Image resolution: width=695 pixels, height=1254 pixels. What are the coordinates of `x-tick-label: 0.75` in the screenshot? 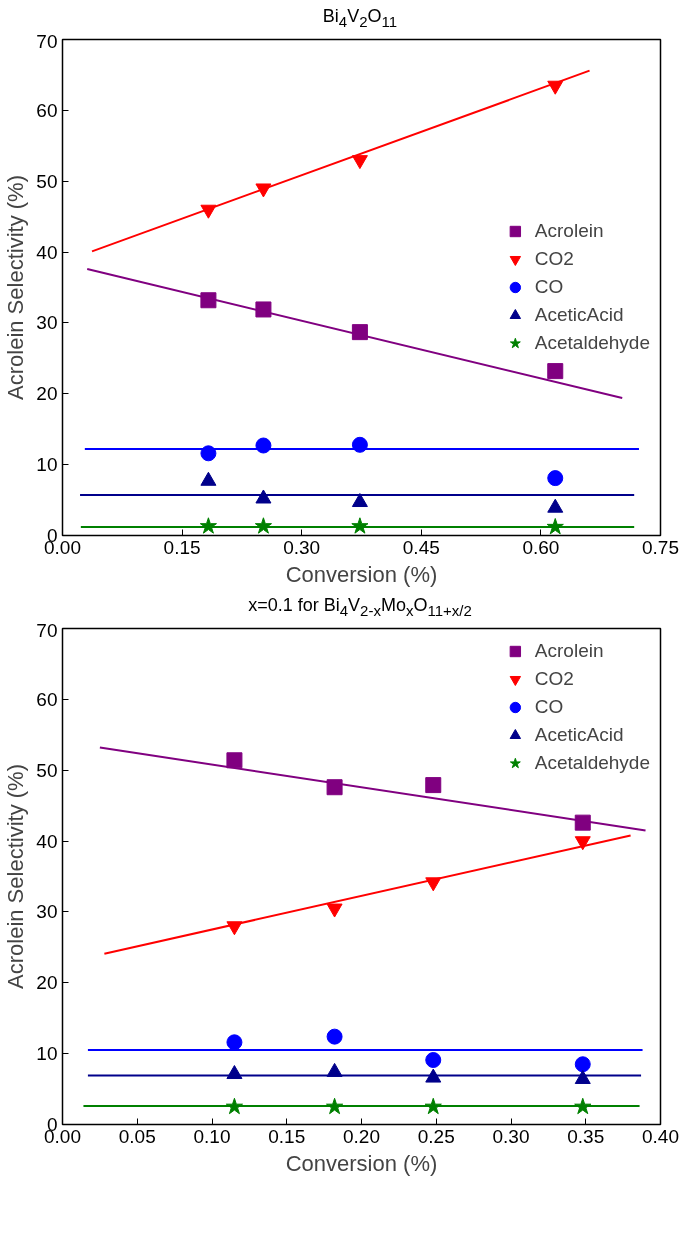 It's located at (660, 547).